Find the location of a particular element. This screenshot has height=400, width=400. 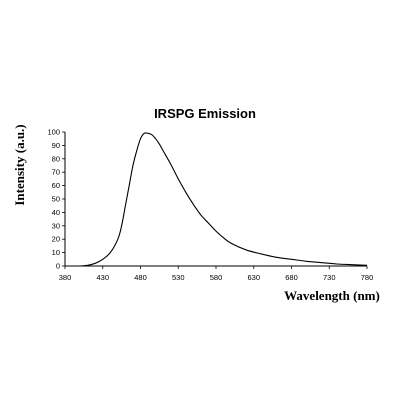

y-tick-label-60: 60 is located at coordinates (56, 185).